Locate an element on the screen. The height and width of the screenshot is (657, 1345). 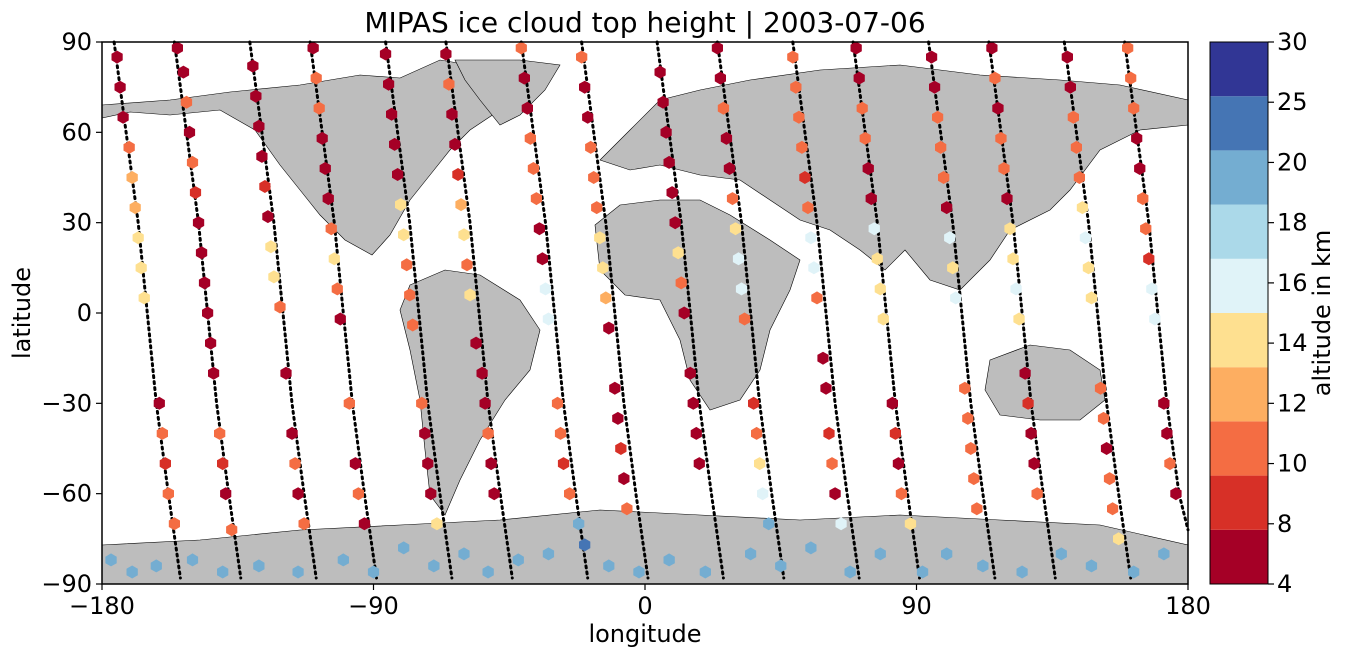
colorbar-tick-label-3: 12 is located at coordinates (1292, 403).